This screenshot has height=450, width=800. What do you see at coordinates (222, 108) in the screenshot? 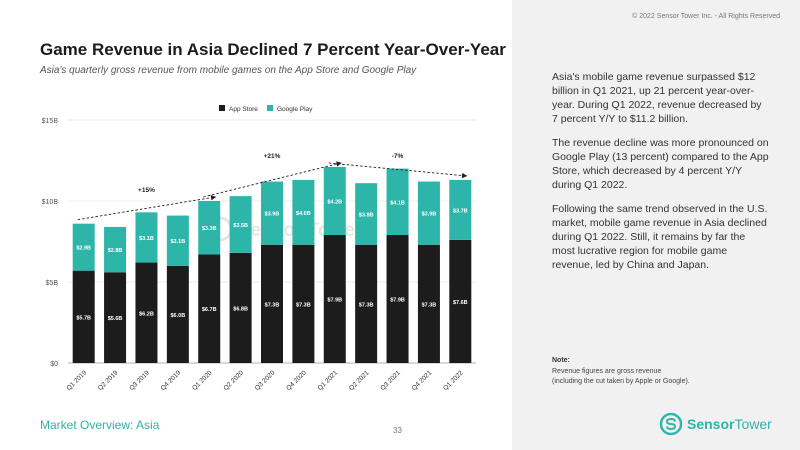
I see `legend-swatch-app-store` at bounding box center [222, 108].